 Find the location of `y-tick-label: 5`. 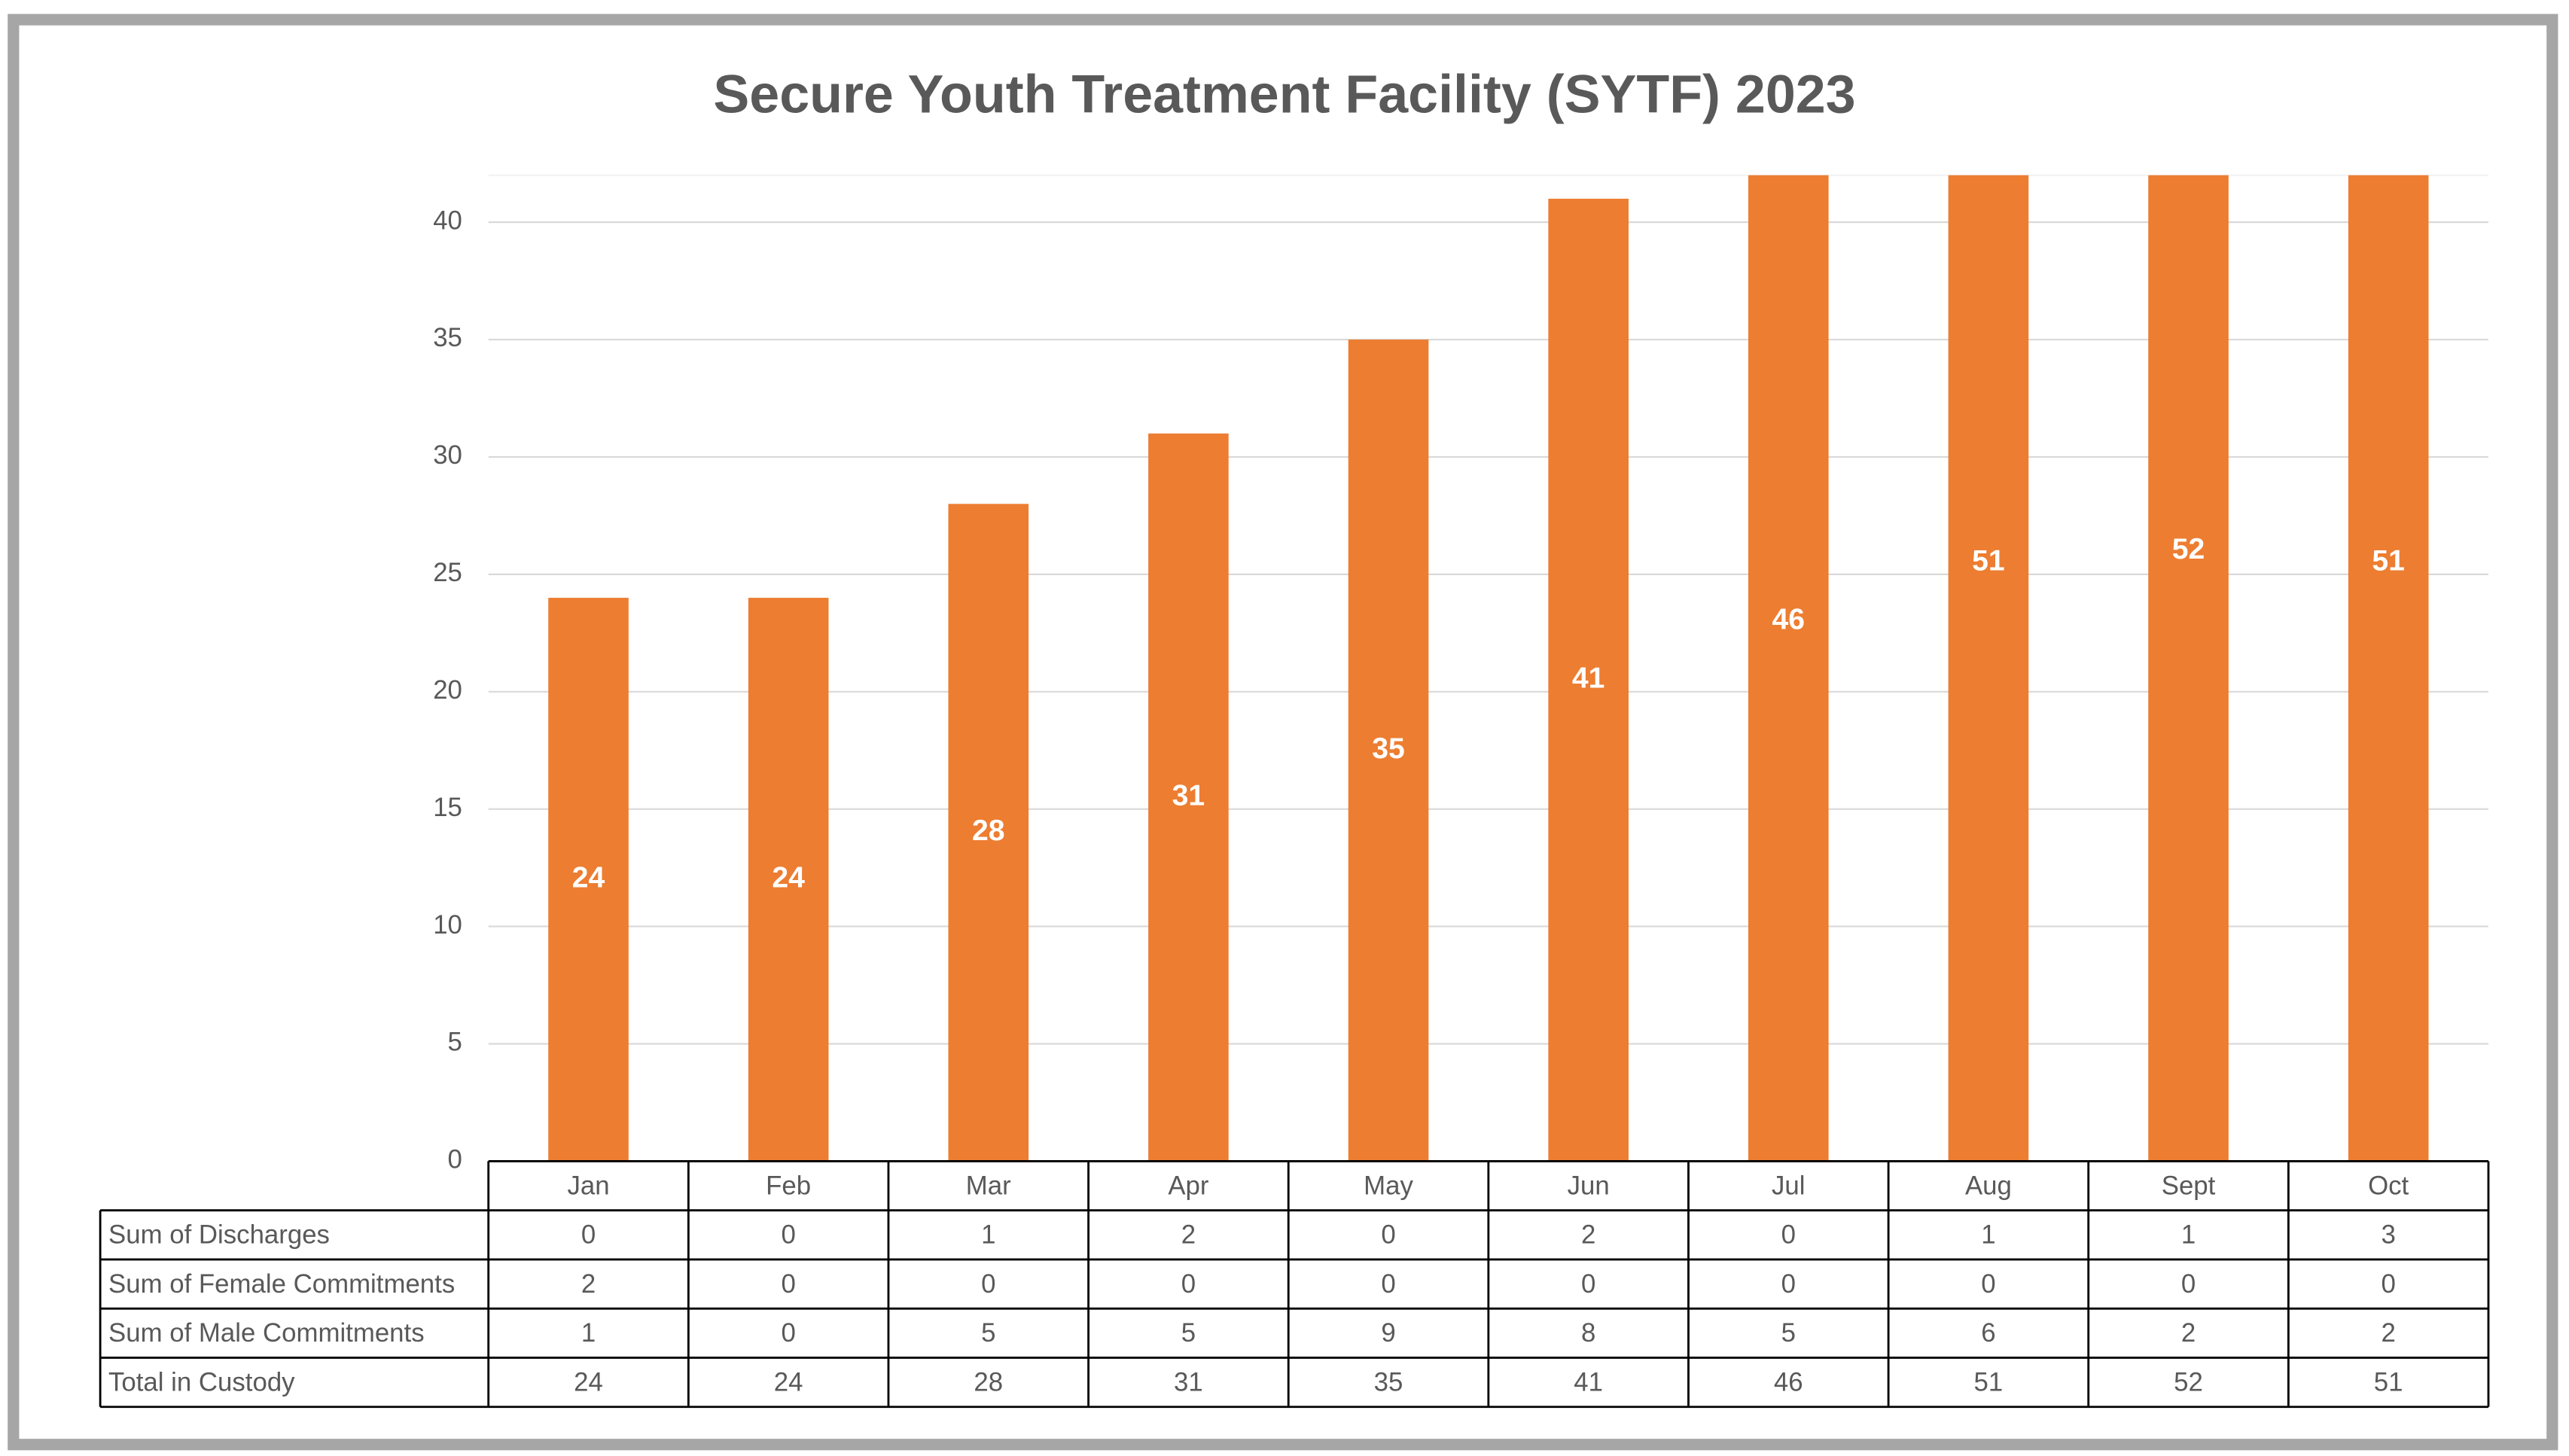

y-tick-label: 5 is located at coordinates (455, 1042).